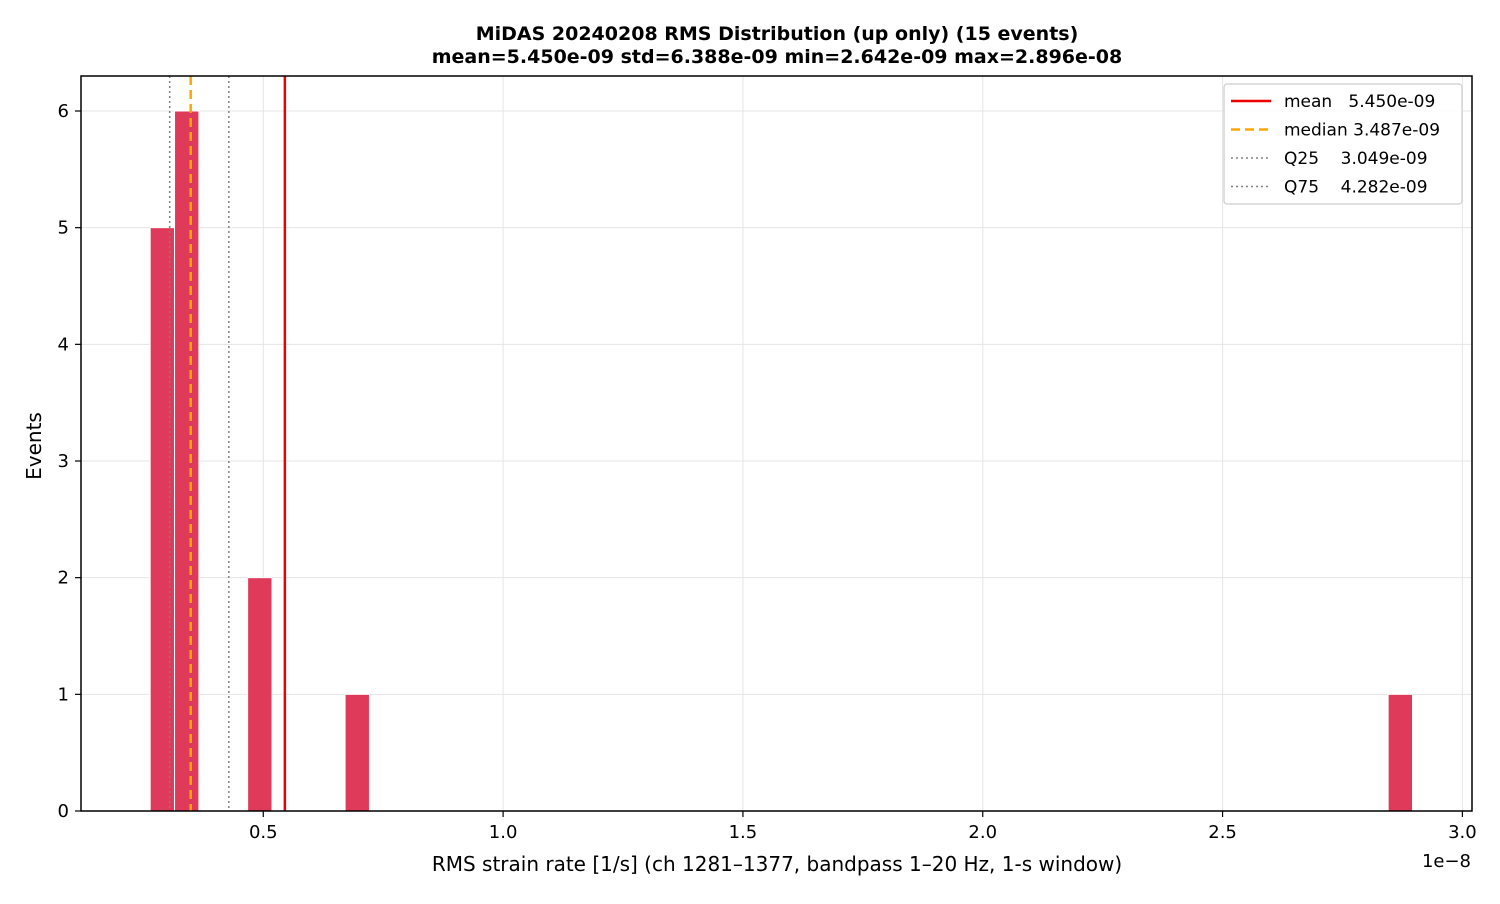 This screenshot has width=1500, height=904. I want to click on y-tick-label: 0, so click(63, 811).